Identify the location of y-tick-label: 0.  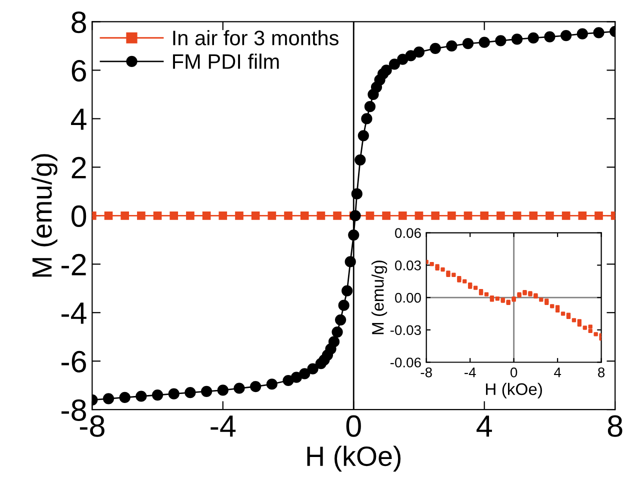
(79, 216).